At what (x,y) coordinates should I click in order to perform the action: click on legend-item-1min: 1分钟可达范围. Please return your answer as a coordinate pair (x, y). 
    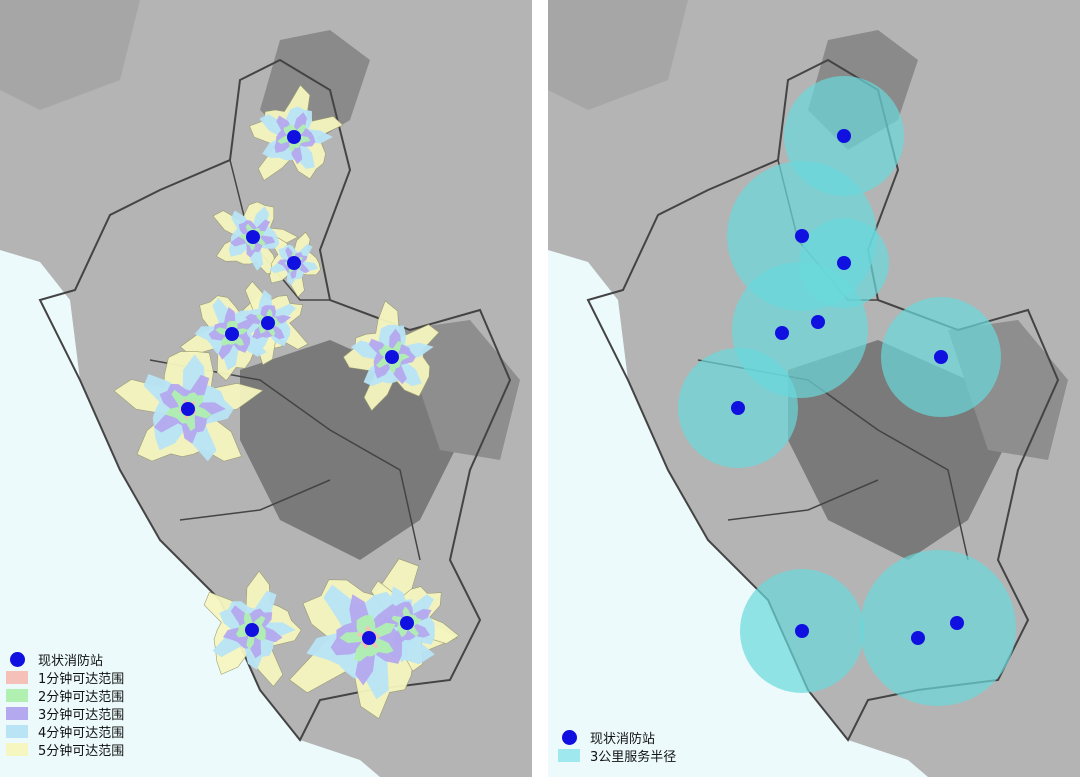
    Looking at the image, I should click on (65, 677).